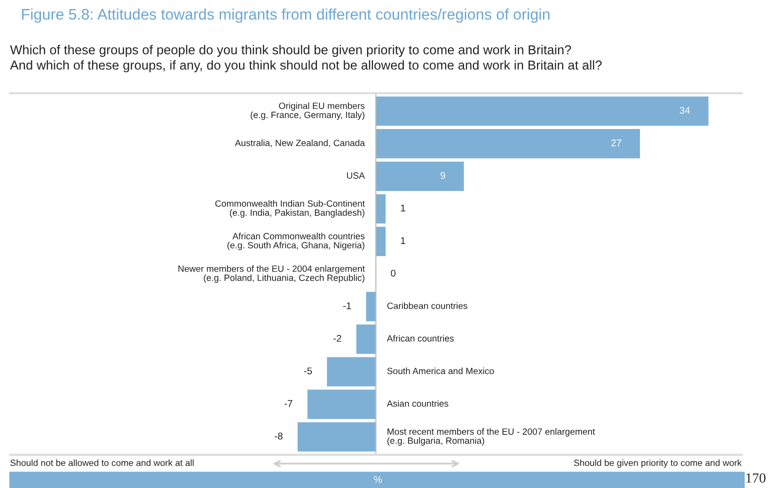 This screenshot has width=771, height=488. I want to click on data-label: 9, so click(443, 175).